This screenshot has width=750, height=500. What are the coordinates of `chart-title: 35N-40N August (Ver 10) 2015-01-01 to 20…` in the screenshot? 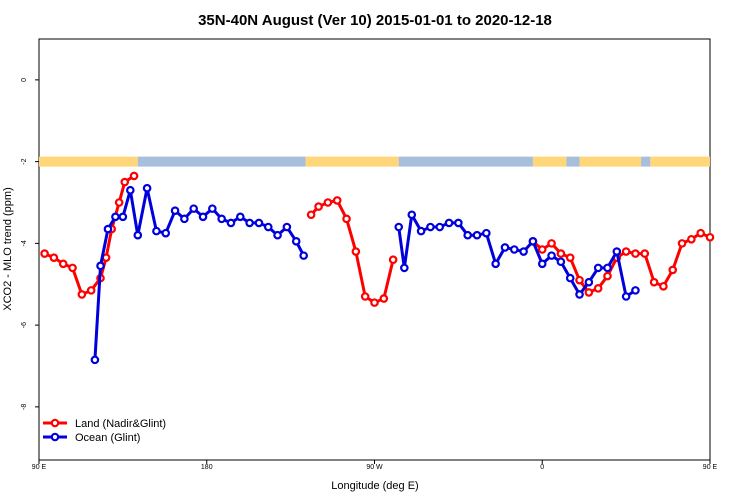 It's located at (375, 20).